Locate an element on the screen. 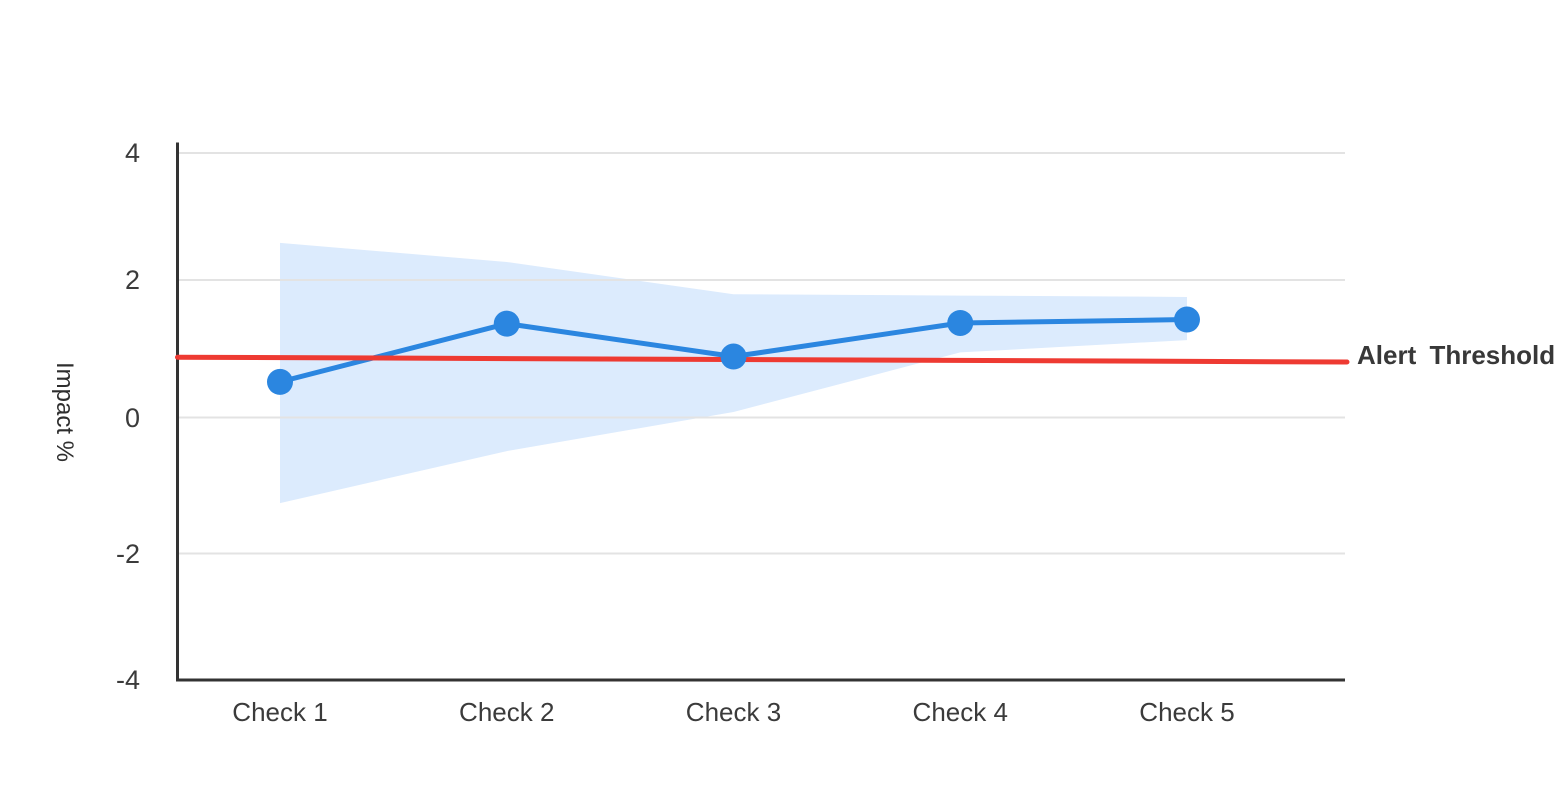 The width and height of the screenshot is (1556, 808). y-tick-label: -4 is located at coordinates (127, 680).